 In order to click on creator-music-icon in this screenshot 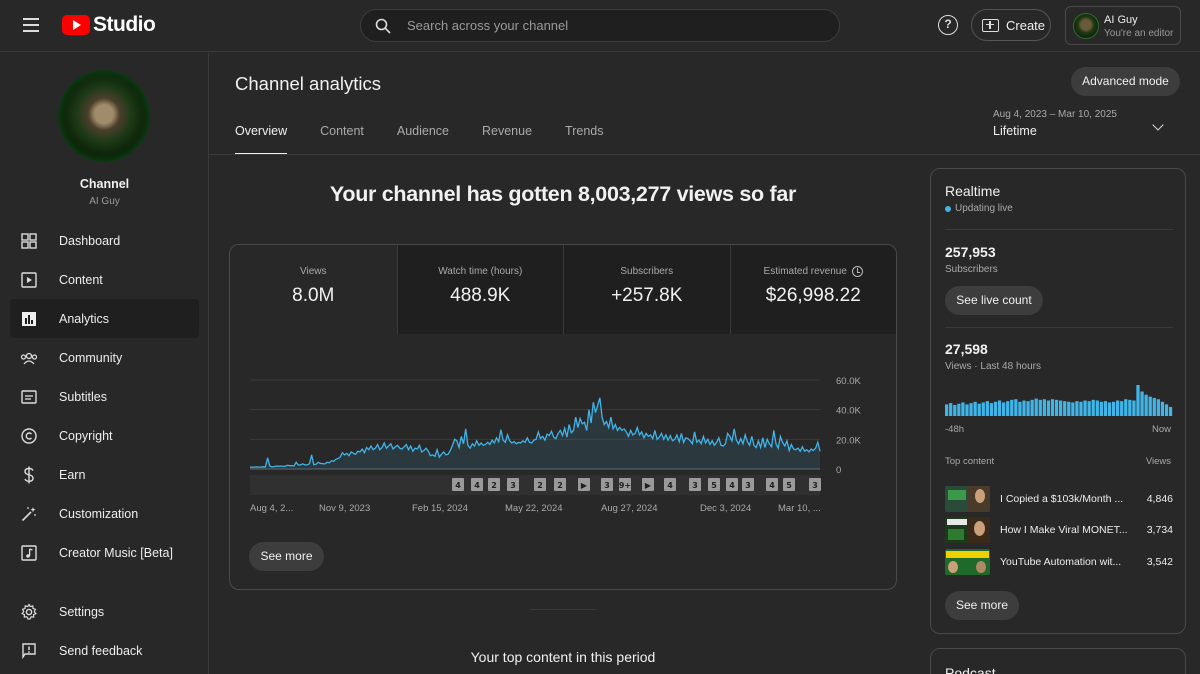, I will do `click(29, 553)`.